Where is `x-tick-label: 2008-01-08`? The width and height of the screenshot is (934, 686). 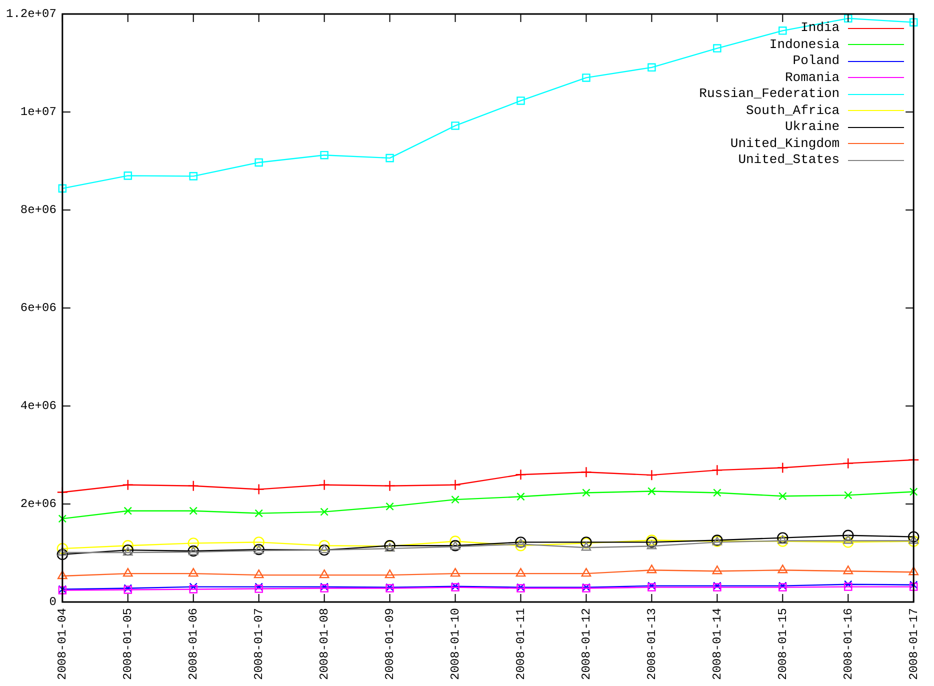 x-tick-label: 2008-01-08 is located at coordinates (324, 644).